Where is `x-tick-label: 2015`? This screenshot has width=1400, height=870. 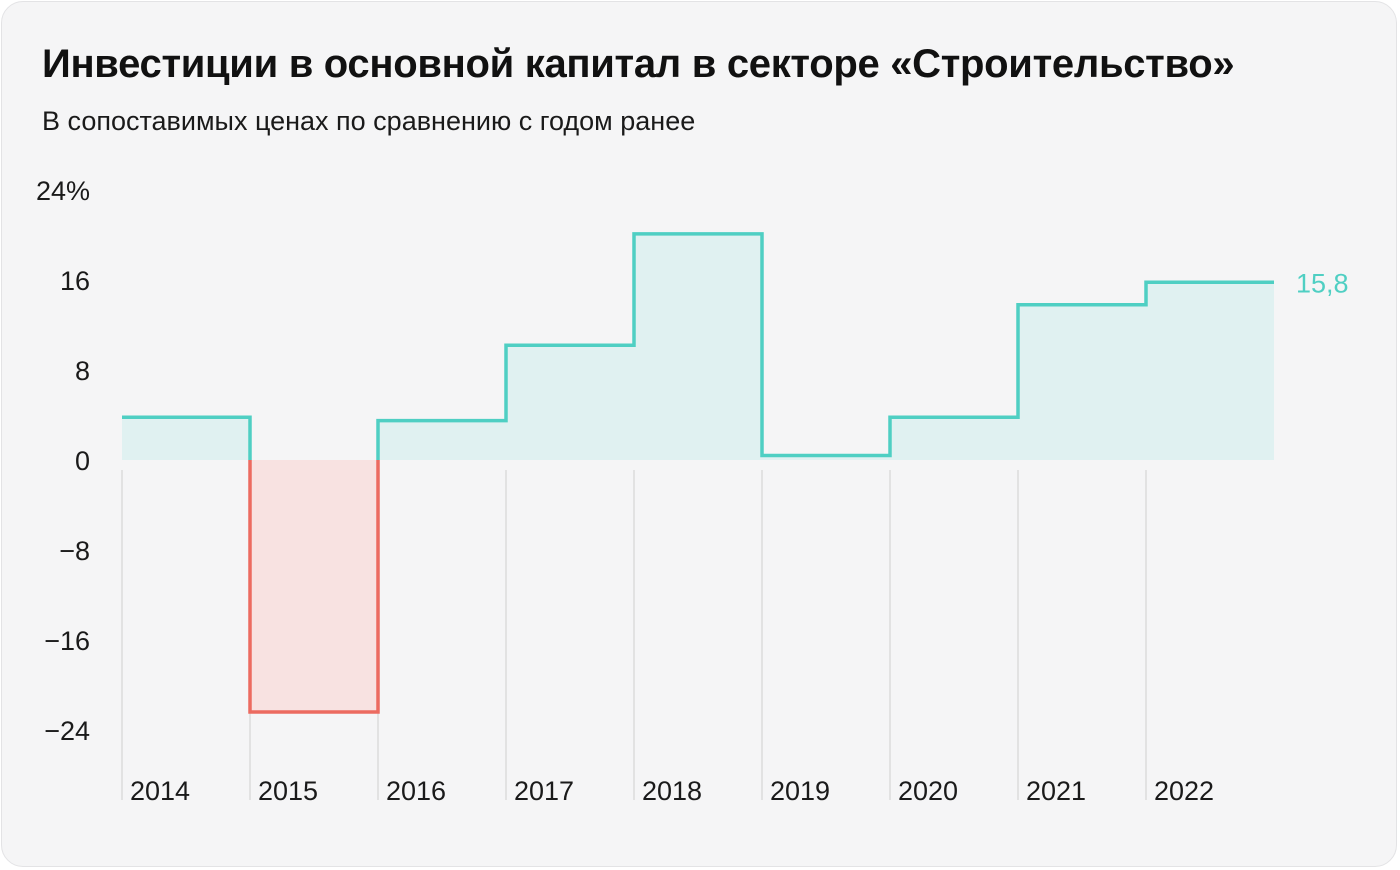 x-tick-label: 2015 is located at coordinates (288, 791).